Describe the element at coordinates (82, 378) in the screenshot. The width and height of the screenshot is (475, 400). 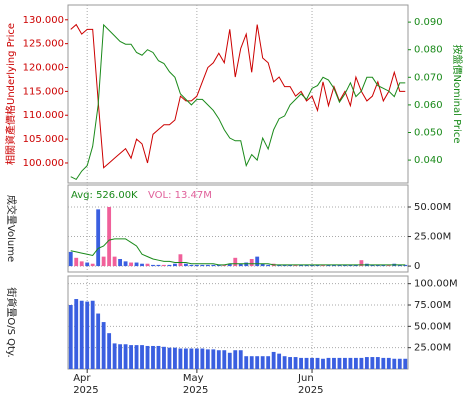
I see `x-tick-label: Apr` at that location.